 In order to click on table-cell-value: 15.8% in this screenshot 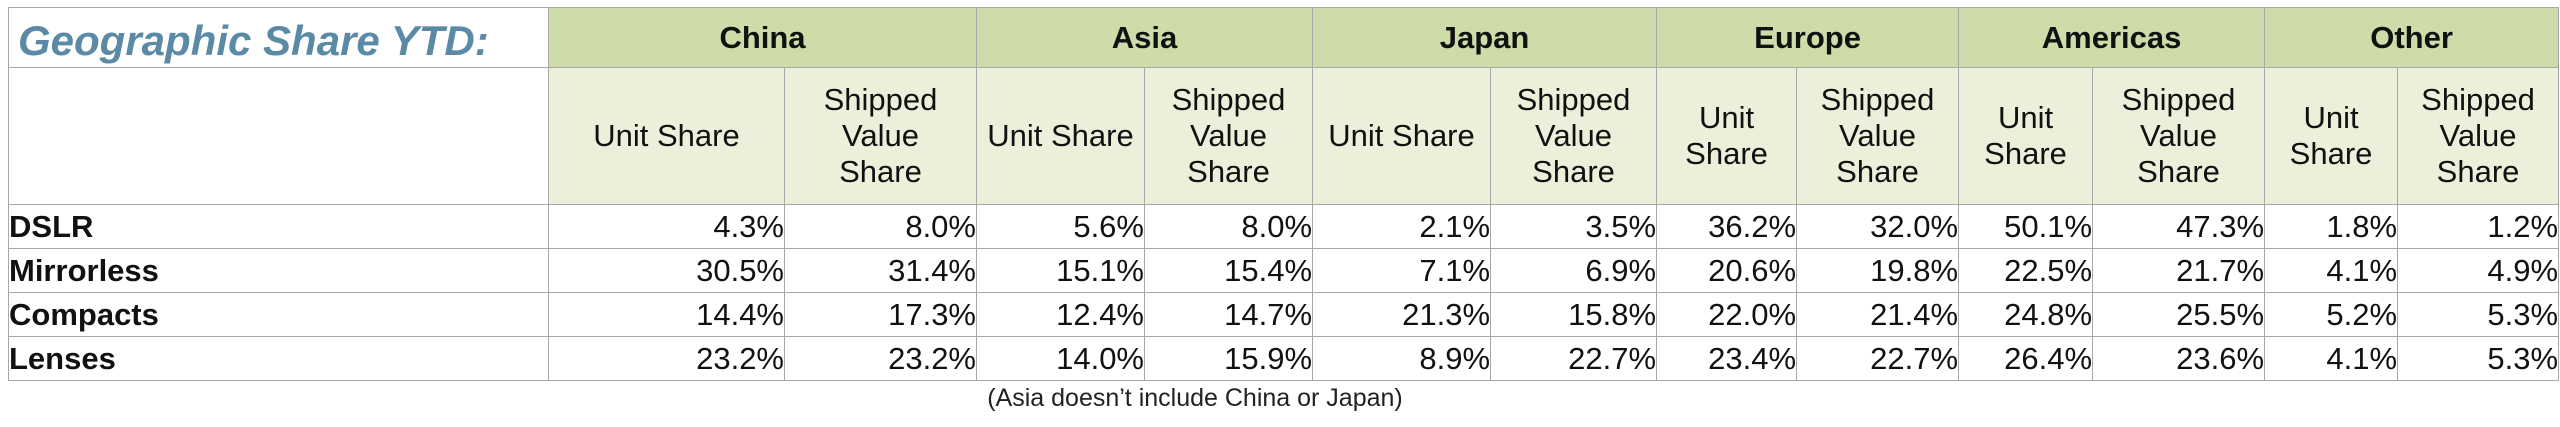, I will do `click(1574, 314)`.